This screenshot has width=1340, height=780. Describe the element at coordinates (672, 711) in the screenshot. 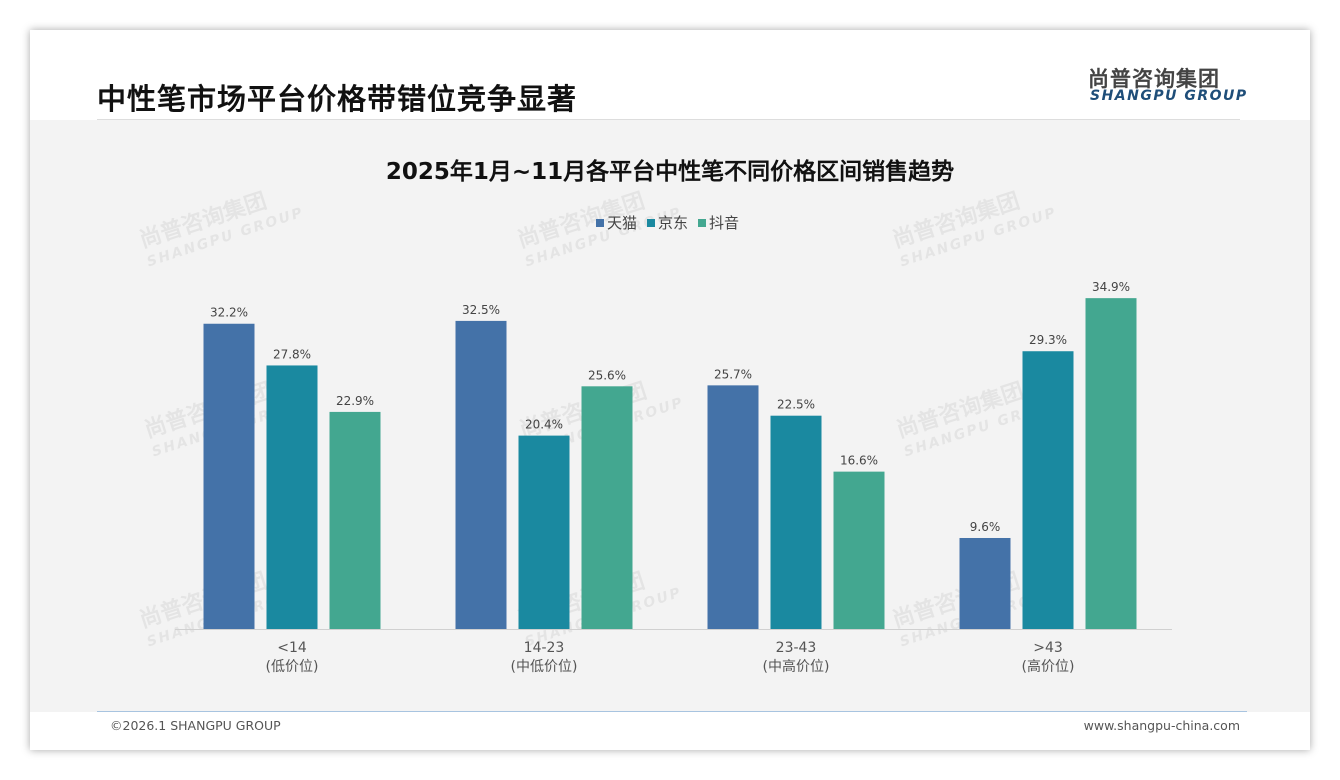

I see `footer-divider` at that location.